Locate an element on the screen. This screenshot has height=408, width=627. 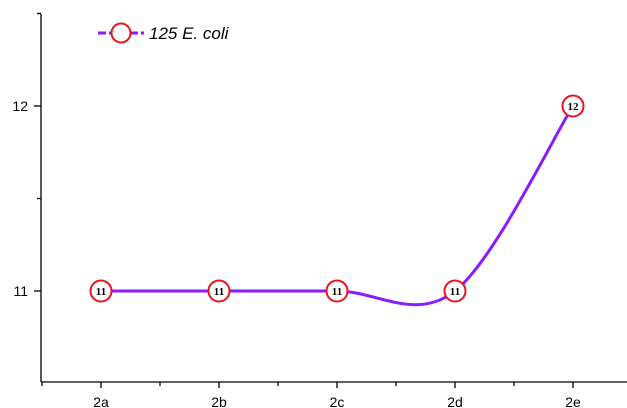
x-tick-label: 2a is located at coordinates (101, 401).